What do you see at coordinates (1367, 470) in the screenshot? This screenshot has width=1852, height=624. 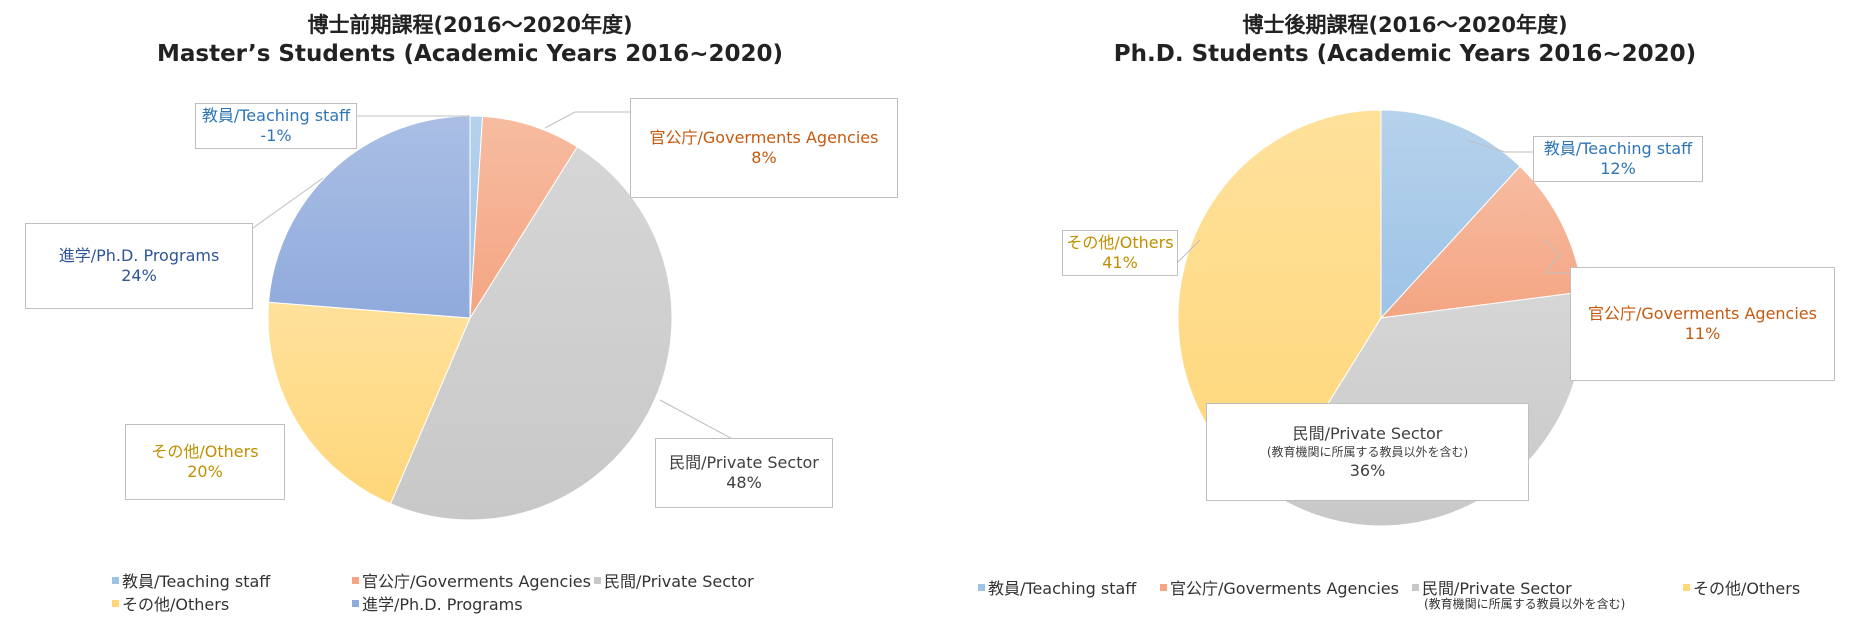 I see `chart2-callout-private-value: 36%` at bounding box center [1367, 470].